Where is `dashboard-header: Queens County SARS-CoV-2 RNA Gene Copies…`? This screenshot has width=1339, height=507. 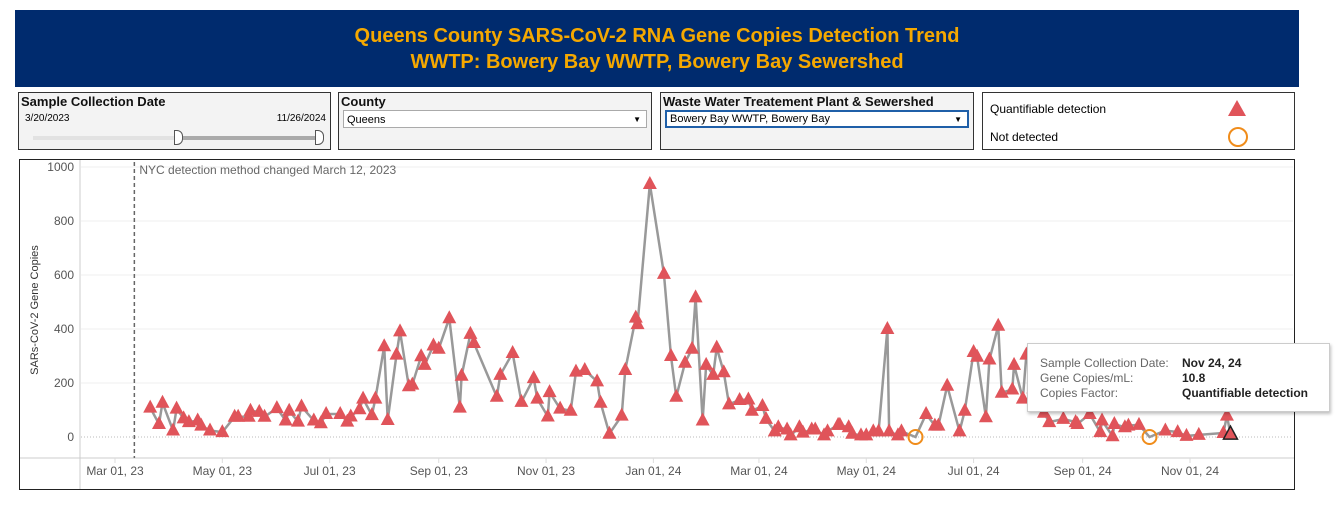 dashboard-header: Queens County SARS-CoV-2 RNA Gene Copies… is located at coordinates (657, 48).